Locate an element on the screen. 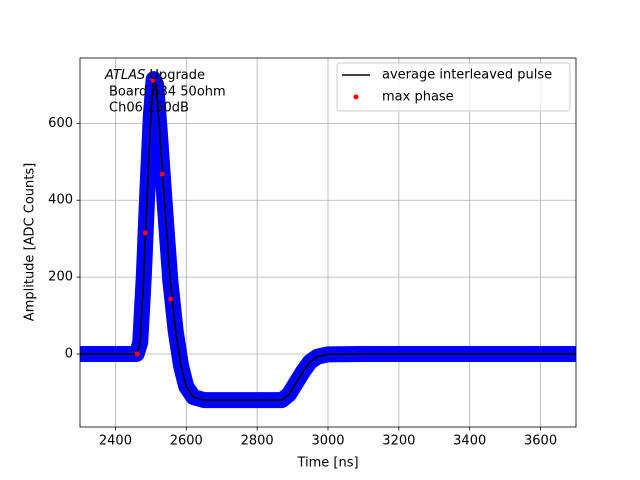  x-tick-label: 3400 is located at coordinates (469, 441).